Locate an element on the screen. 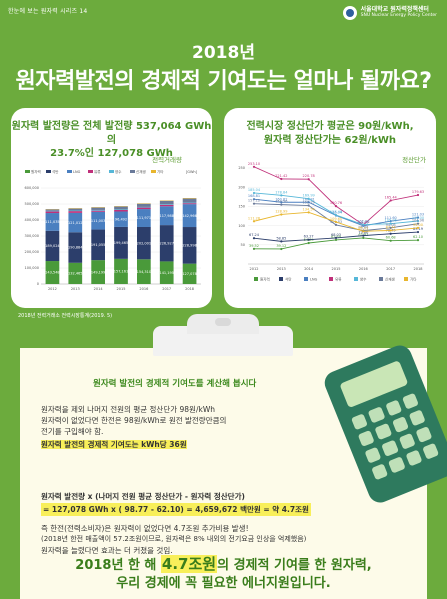 The height and width of the screenshot is (599, 447). point-label: 165.44 is located at coordinates (391, 197).